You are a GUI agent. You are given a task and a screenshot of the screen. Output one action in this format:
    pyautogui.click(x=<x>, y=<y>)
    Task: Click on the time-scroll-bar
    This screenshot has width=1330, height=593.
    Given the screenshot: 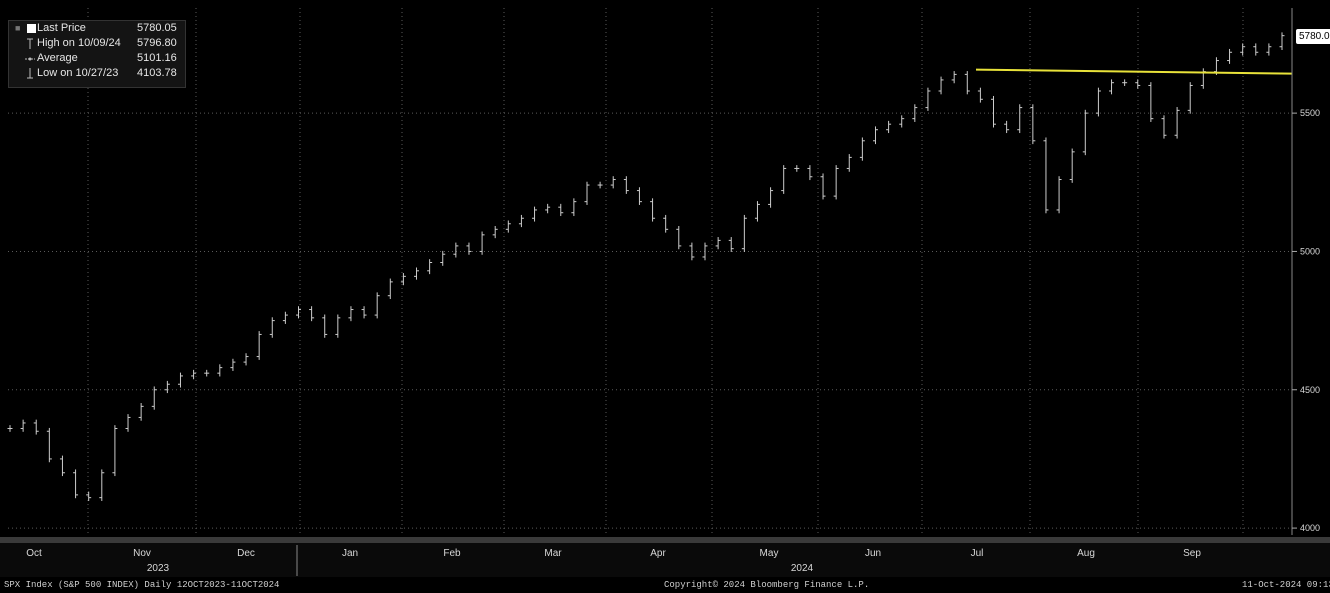 What is the action you would take?
    pyautogui.click(x=665, y=540)
    